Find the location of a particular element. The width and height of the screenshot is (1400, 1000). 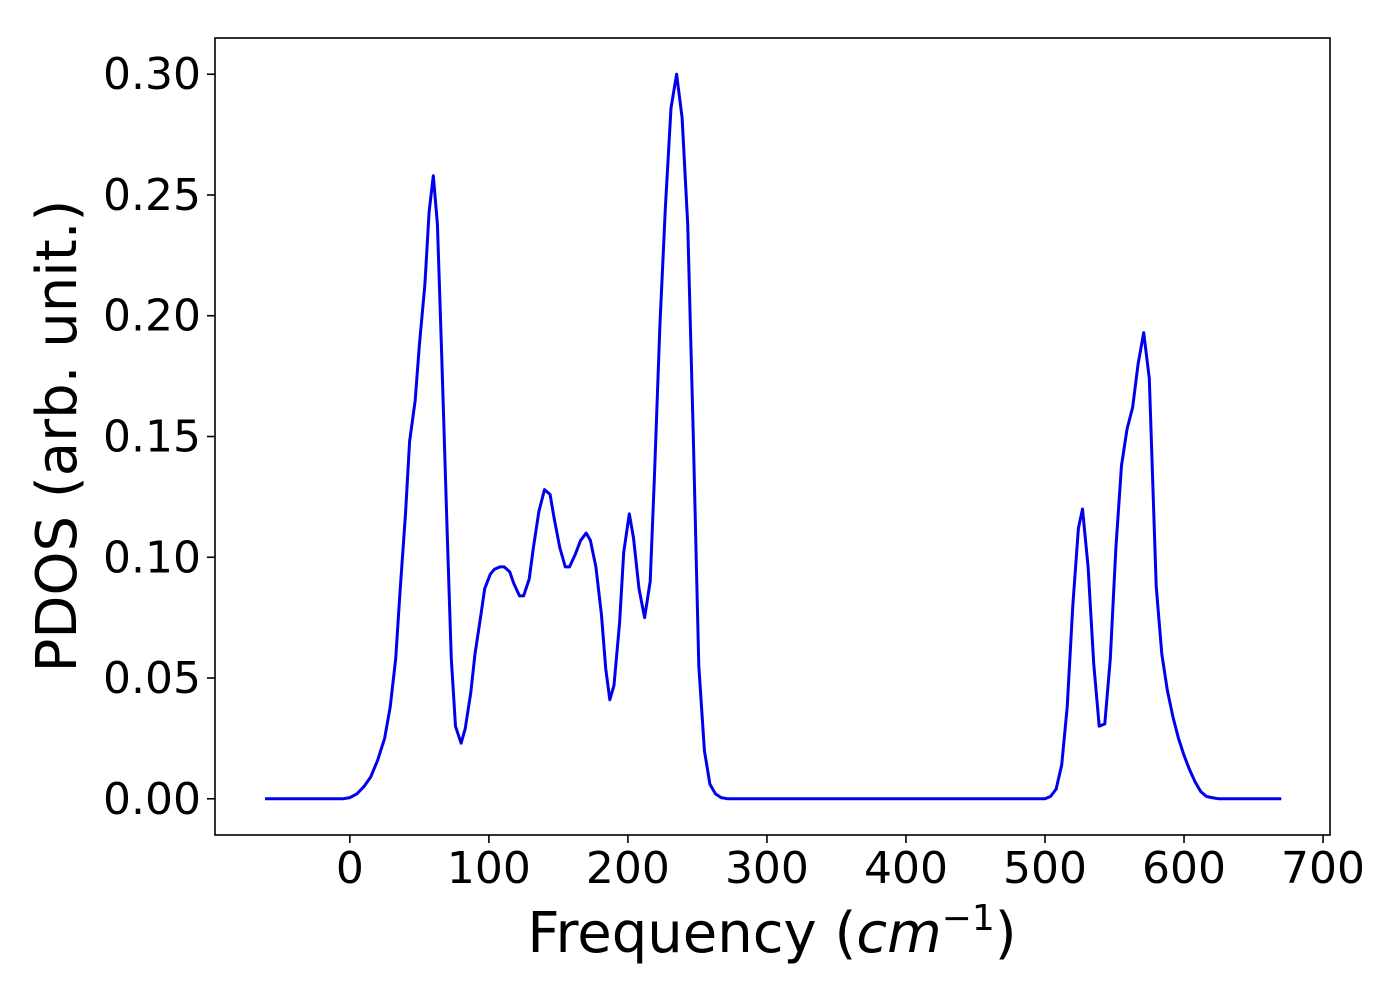

x-axis-label: Frequency (cm−1) is located at coordinates (771, 932).